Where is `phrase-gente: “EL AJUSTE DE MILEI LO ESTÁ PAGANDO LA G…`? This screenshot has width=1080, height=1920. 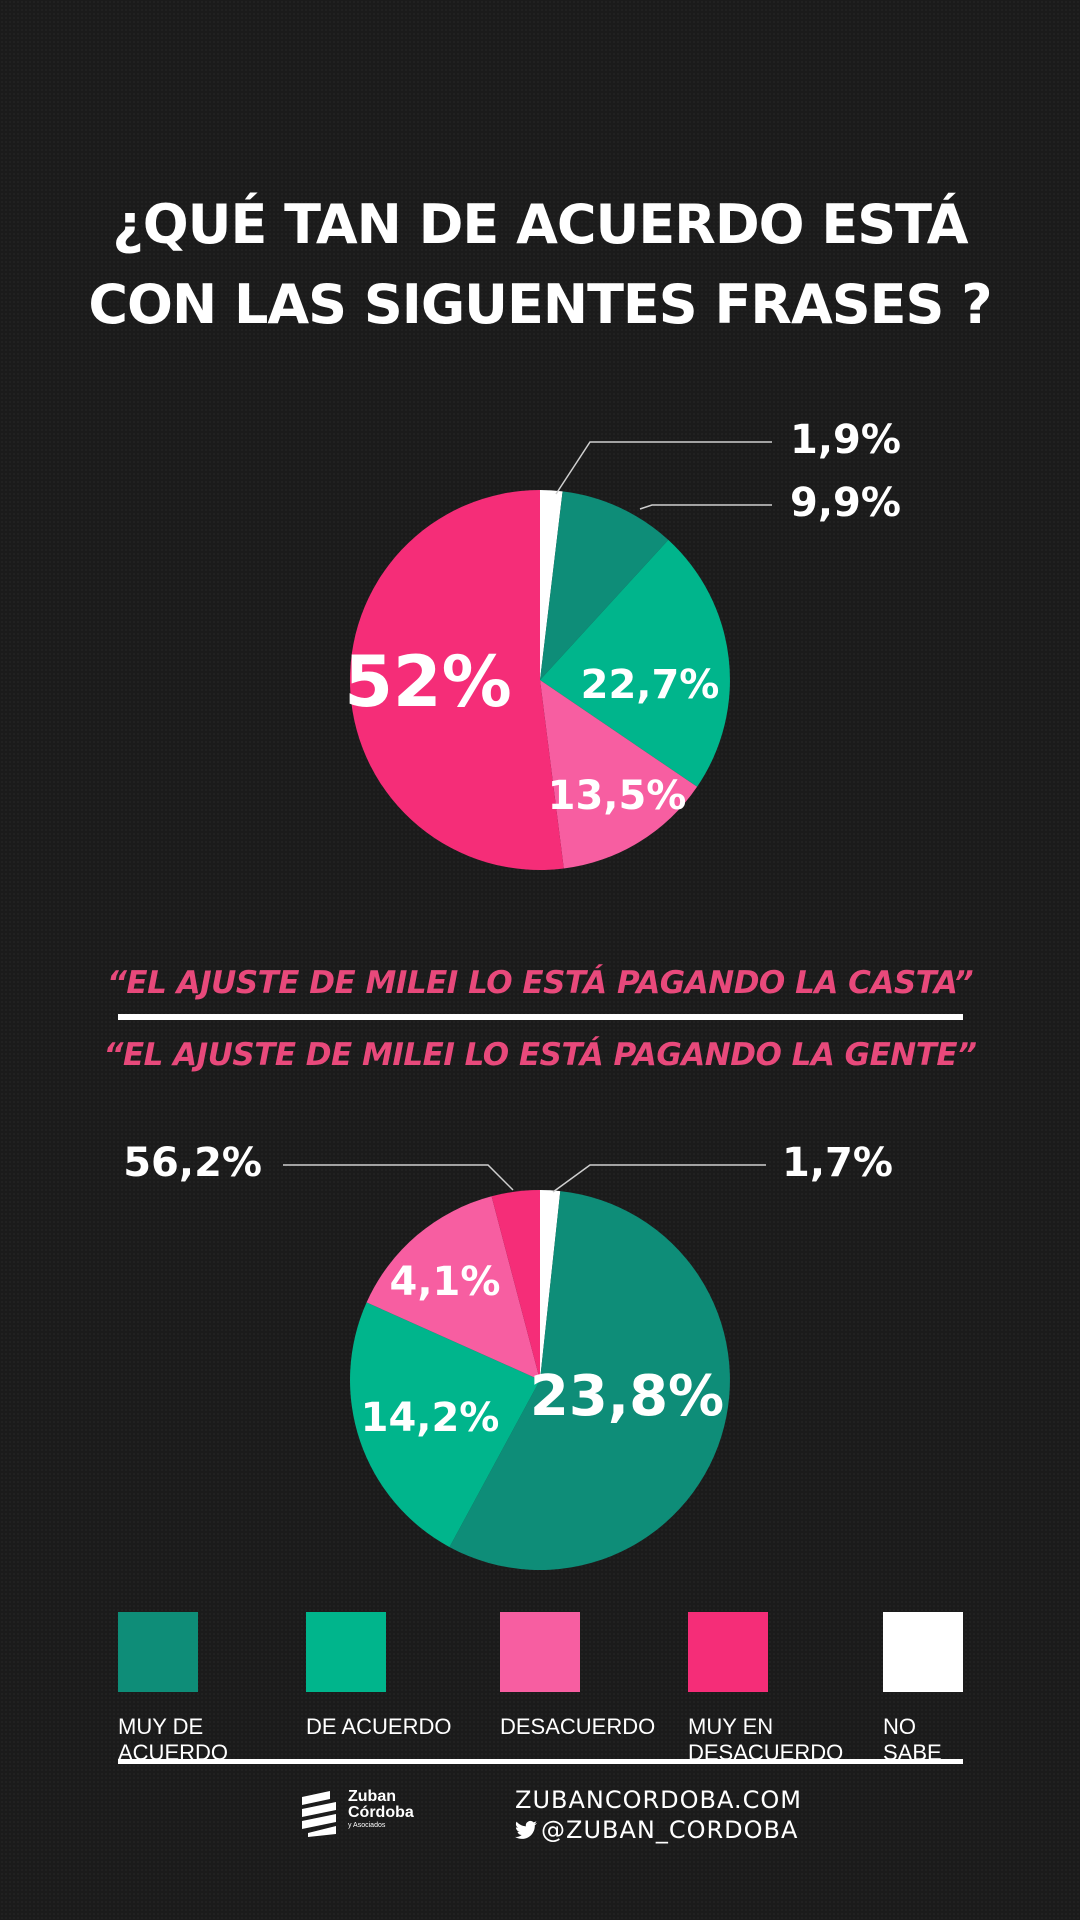 phrase-gente: “EL AJUSTE DE MILEI LO ESTÁ PAGANDO LA G… is located at coordinates (540, 1055).